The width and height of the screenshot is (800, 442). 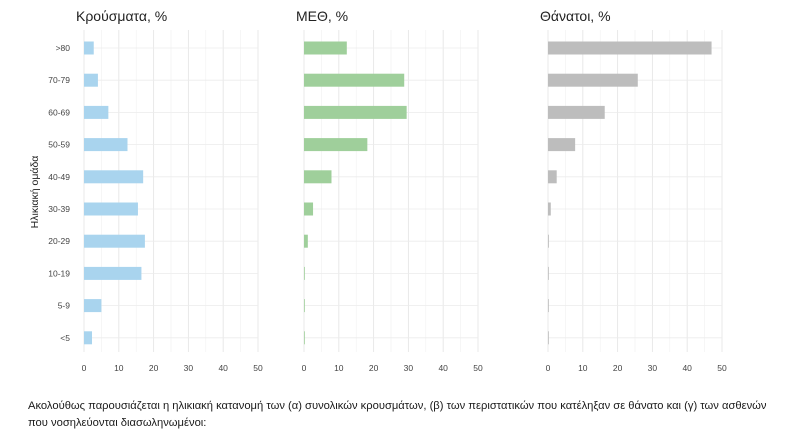 I want to click on category-label: 10-19, so click(x=59, y=273).